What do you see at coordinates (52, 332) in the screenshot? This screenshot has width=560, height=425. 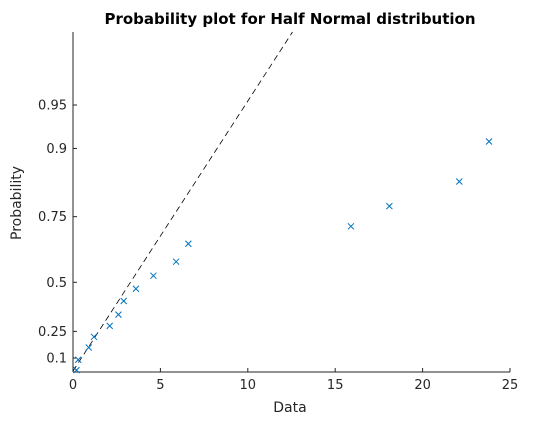 I see `y-tick-label: 0.25` at bounding box center [52, 332].